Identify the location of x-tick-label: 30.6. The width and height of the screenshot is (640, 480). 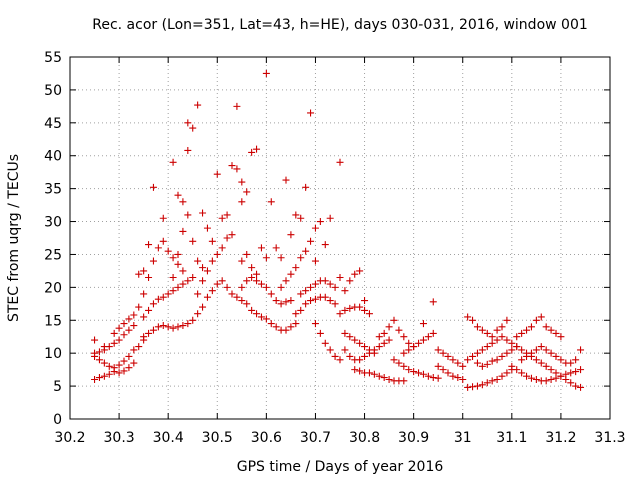
(266, 438).